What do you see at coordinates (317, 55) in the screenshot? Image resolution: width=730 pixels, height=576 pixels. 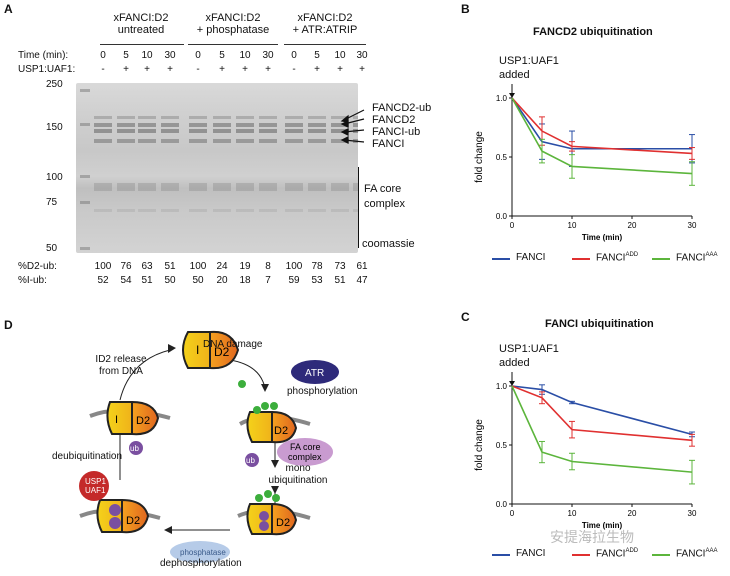 I see `time-cell: 5` at bounding box center [317, 55].